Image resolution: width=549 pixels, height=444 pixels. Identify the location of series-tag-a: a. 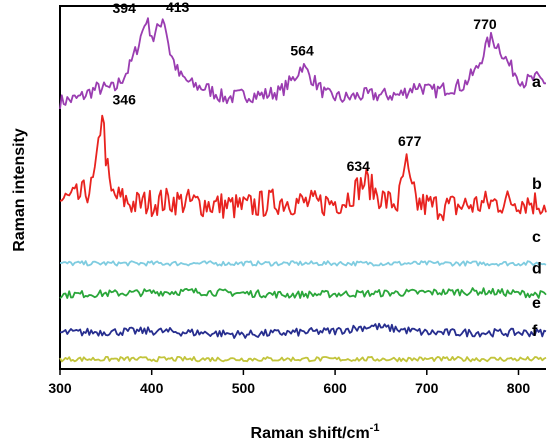
(536, 82).